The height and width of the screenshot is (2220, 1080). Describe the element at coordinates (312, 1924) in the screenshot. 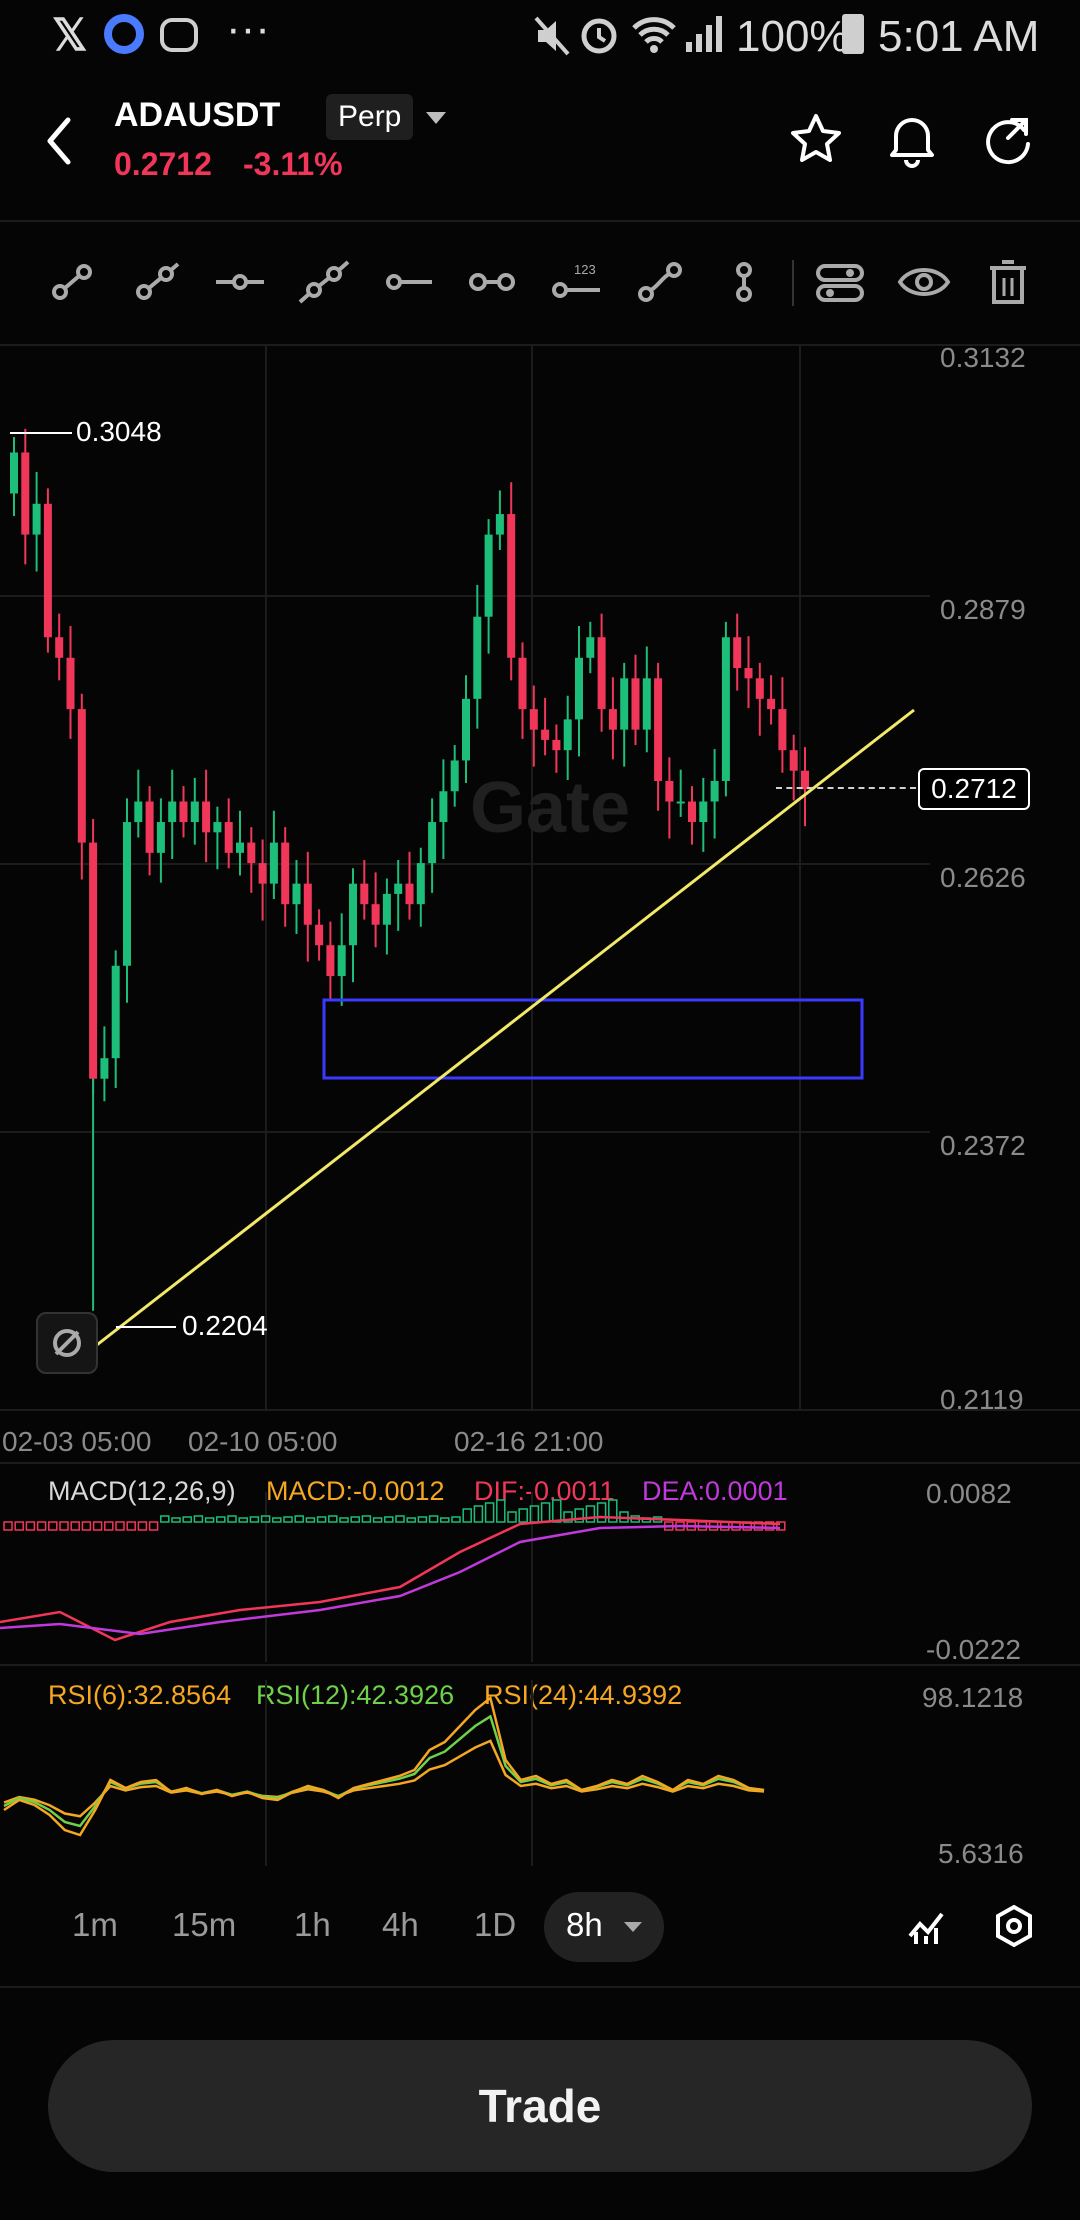

I see `timeframe-1h: 1h` at that location.